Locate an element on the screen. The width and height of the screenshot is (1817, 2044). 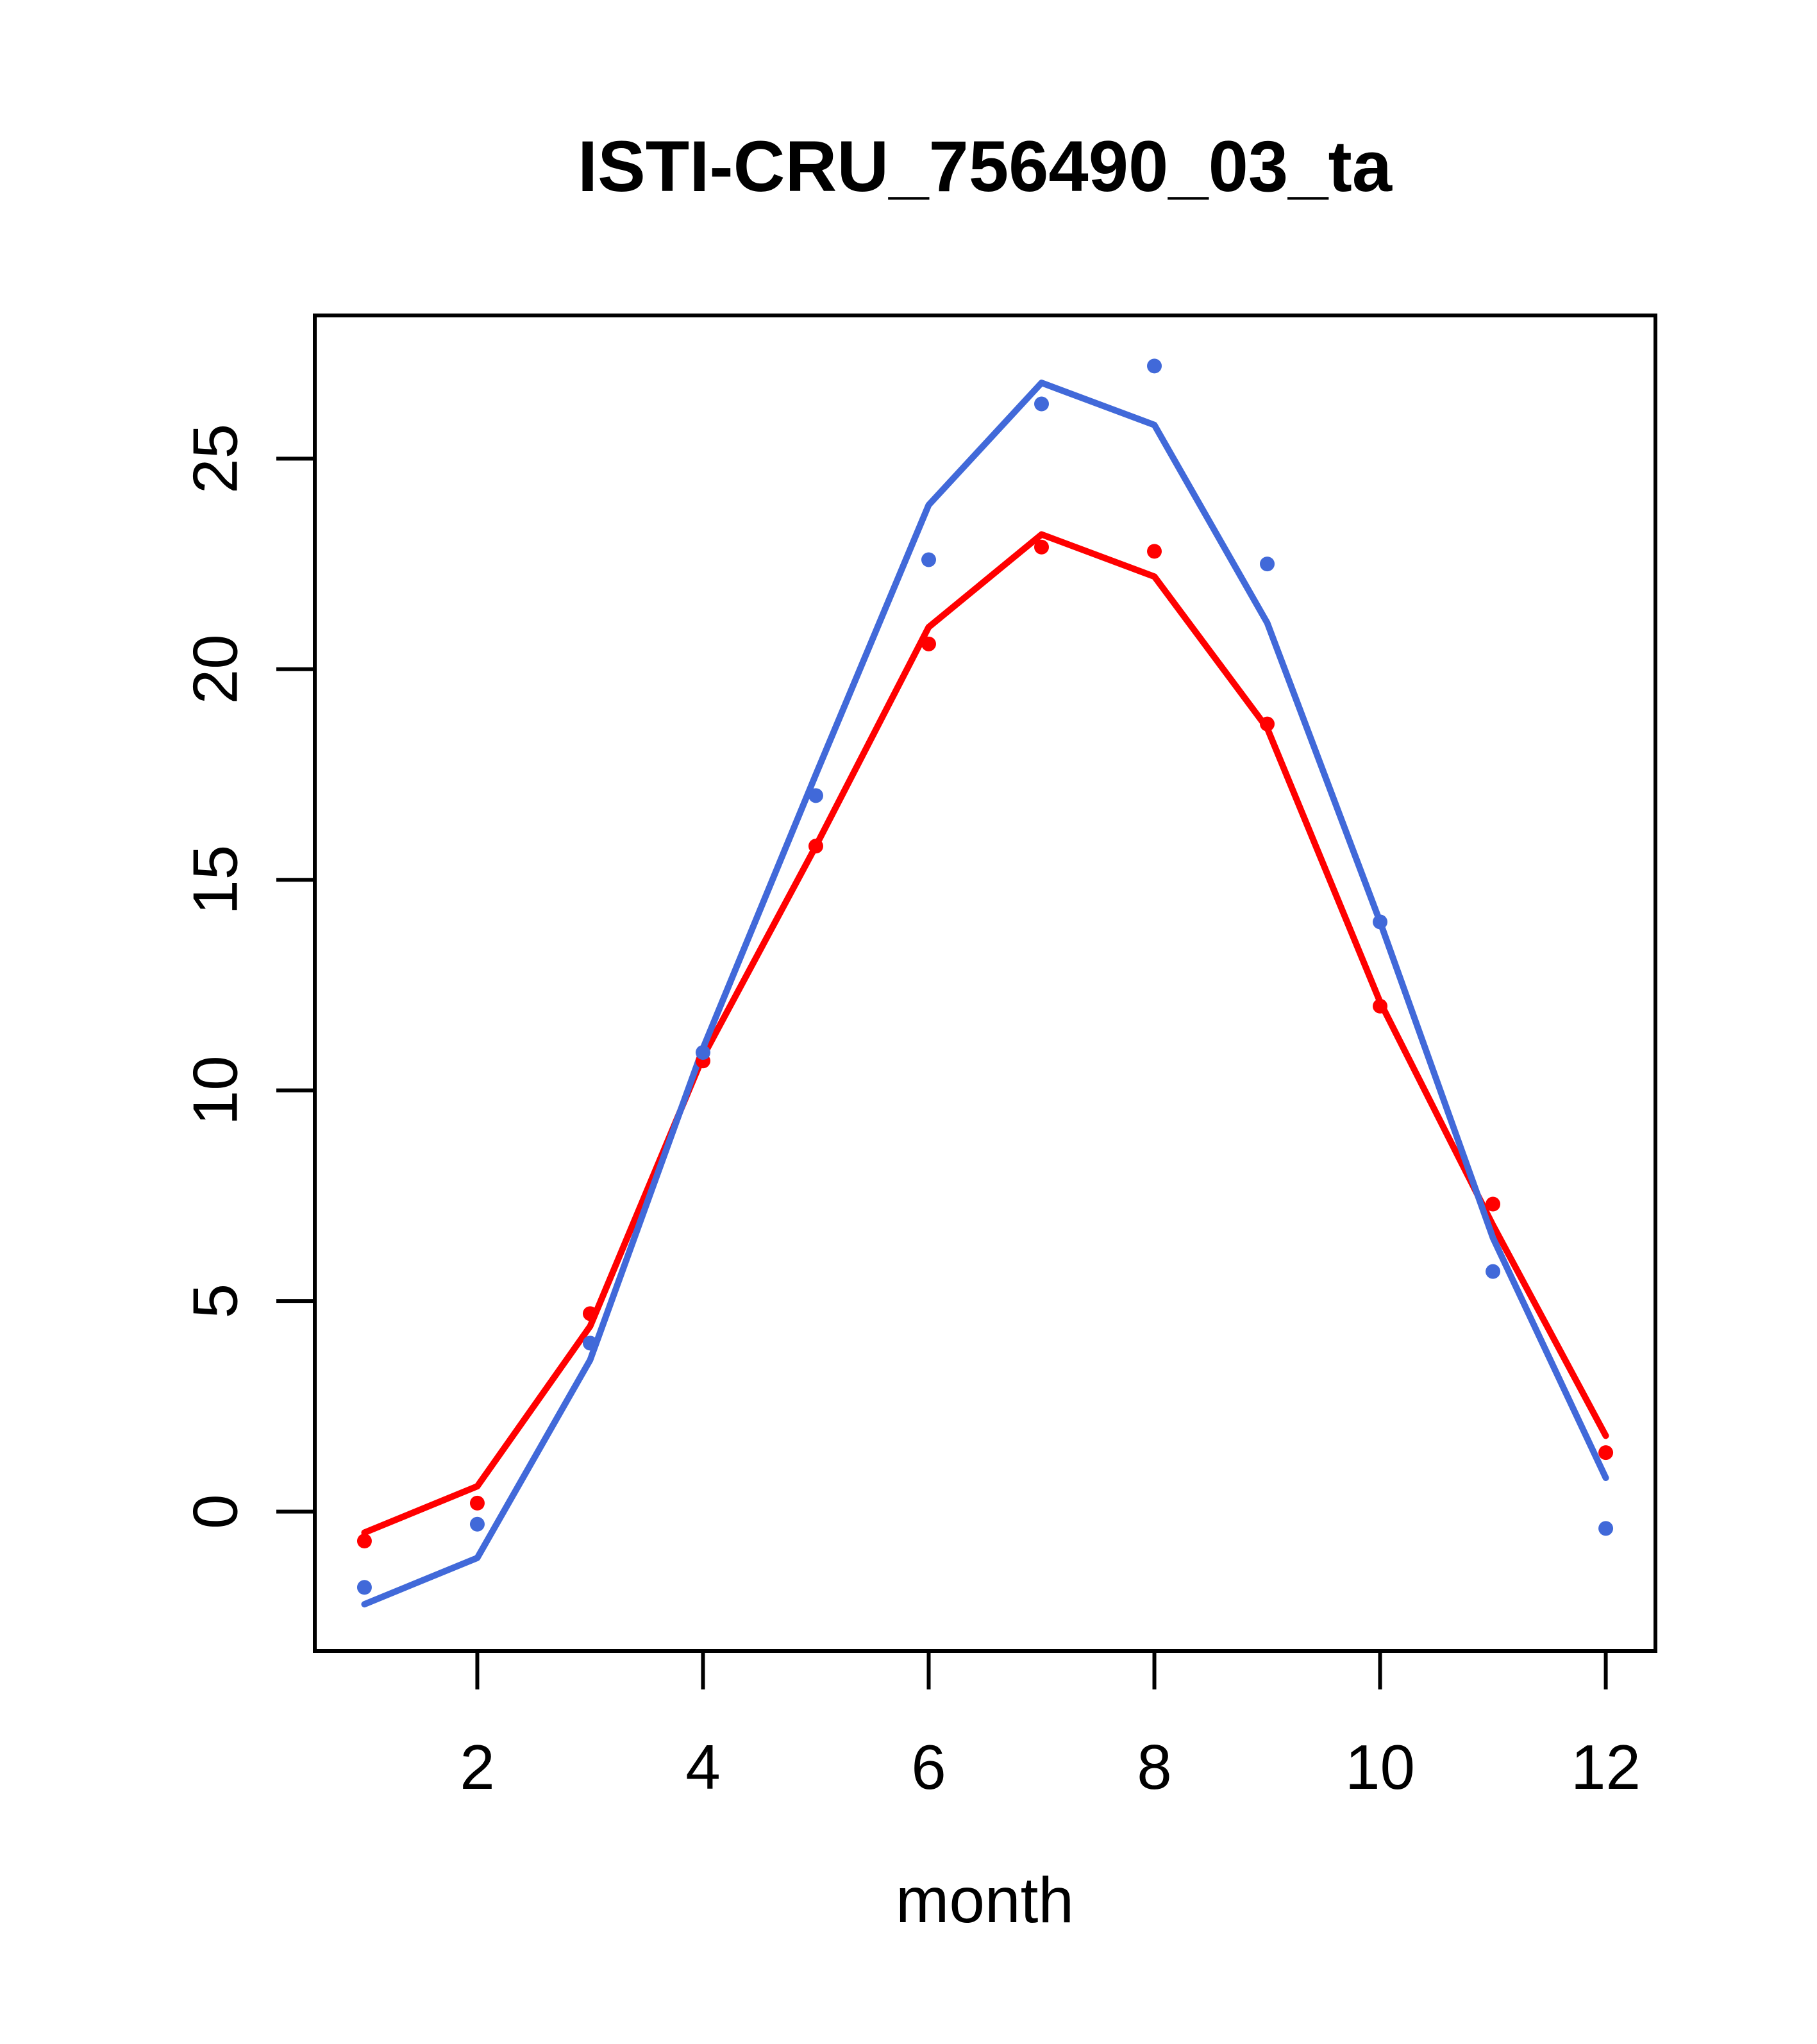
x-tick-label: 2 is located at coordinates (477, 1767).